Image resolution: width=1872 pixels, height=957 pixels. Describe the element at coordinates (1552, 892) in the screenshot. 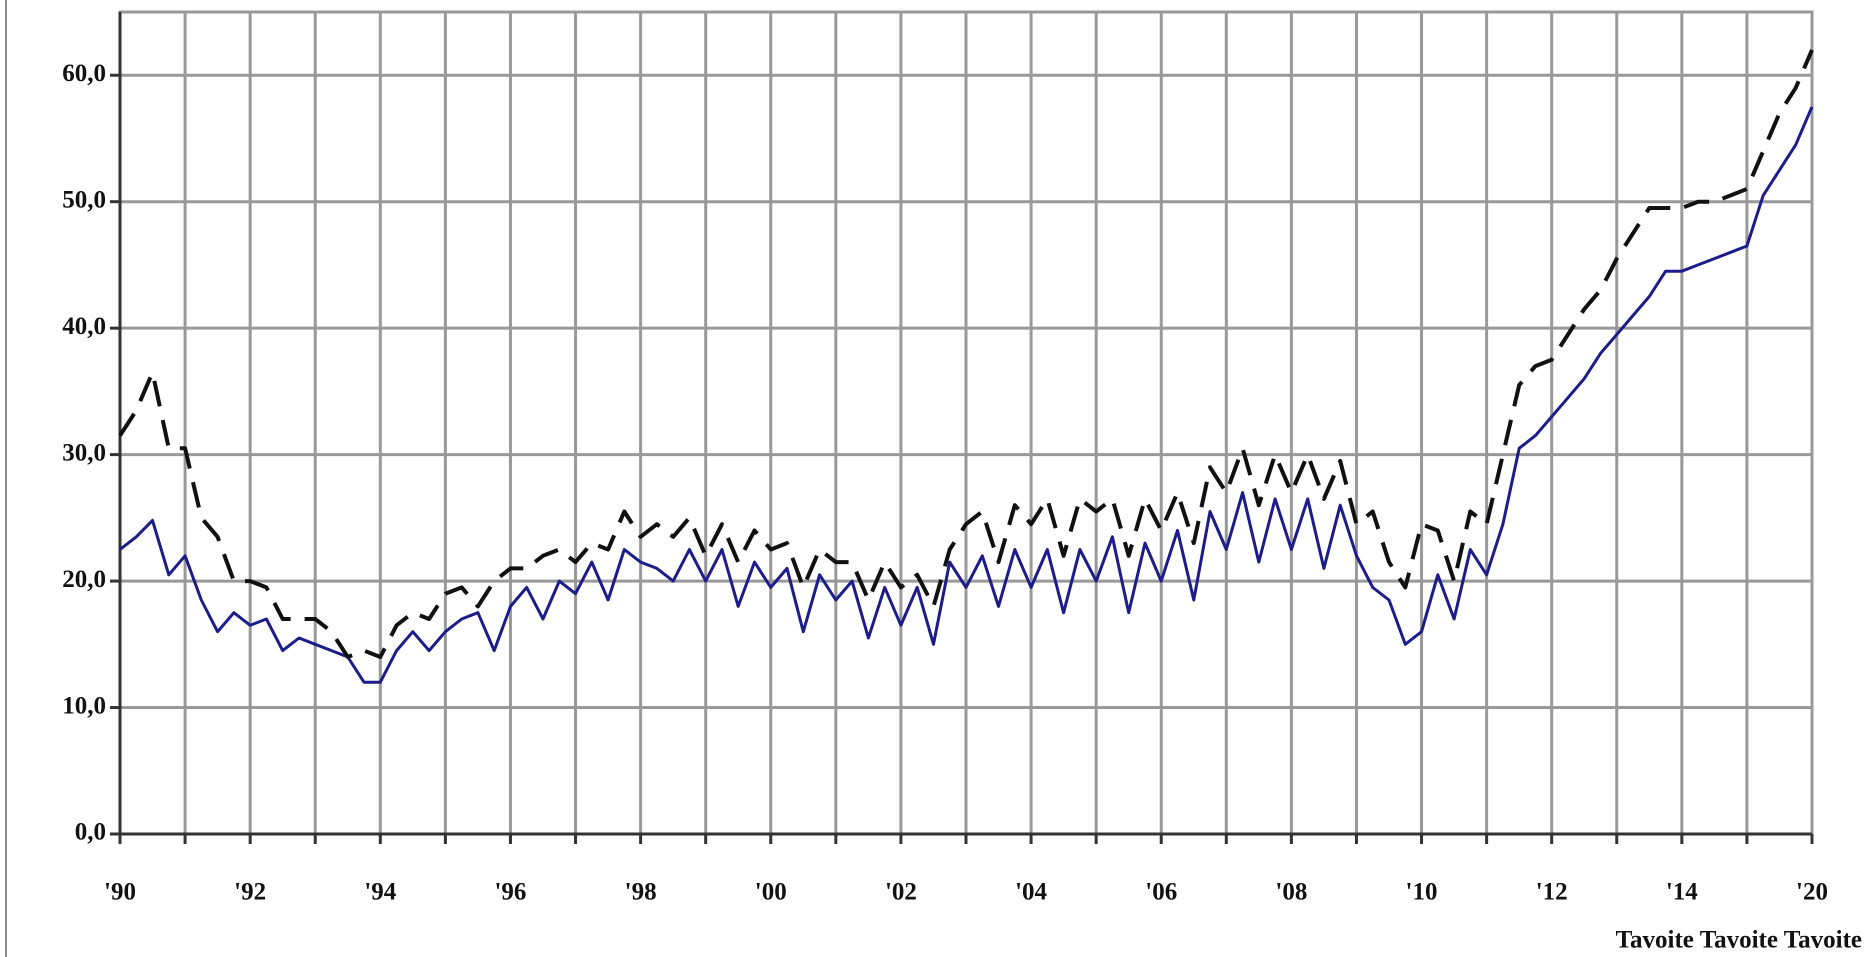

I see `x-tick-label: '12` at that location.